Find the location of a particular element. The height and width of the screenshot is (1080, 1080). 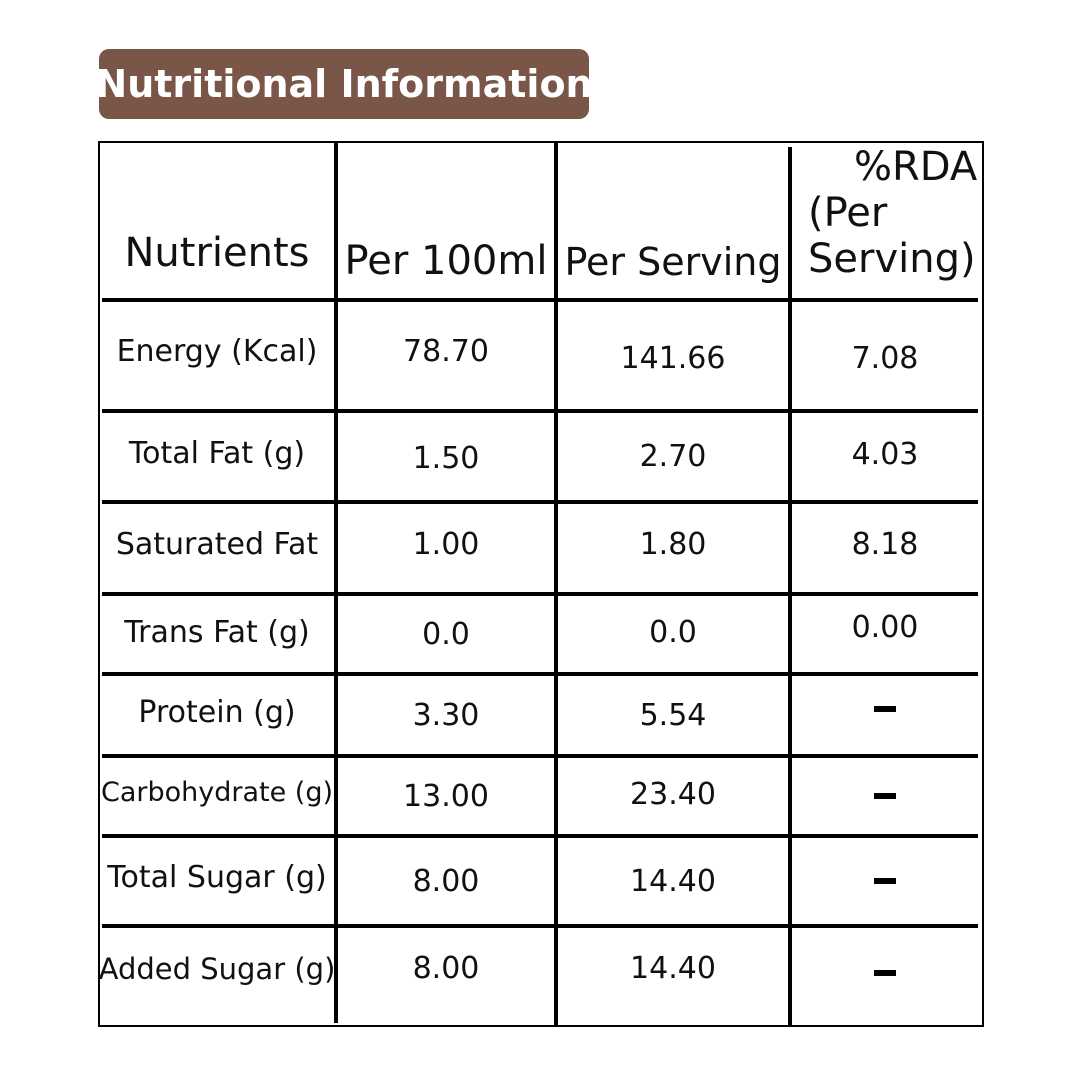

header-per-serving: Per Serving is located at coordinates (673, 262).